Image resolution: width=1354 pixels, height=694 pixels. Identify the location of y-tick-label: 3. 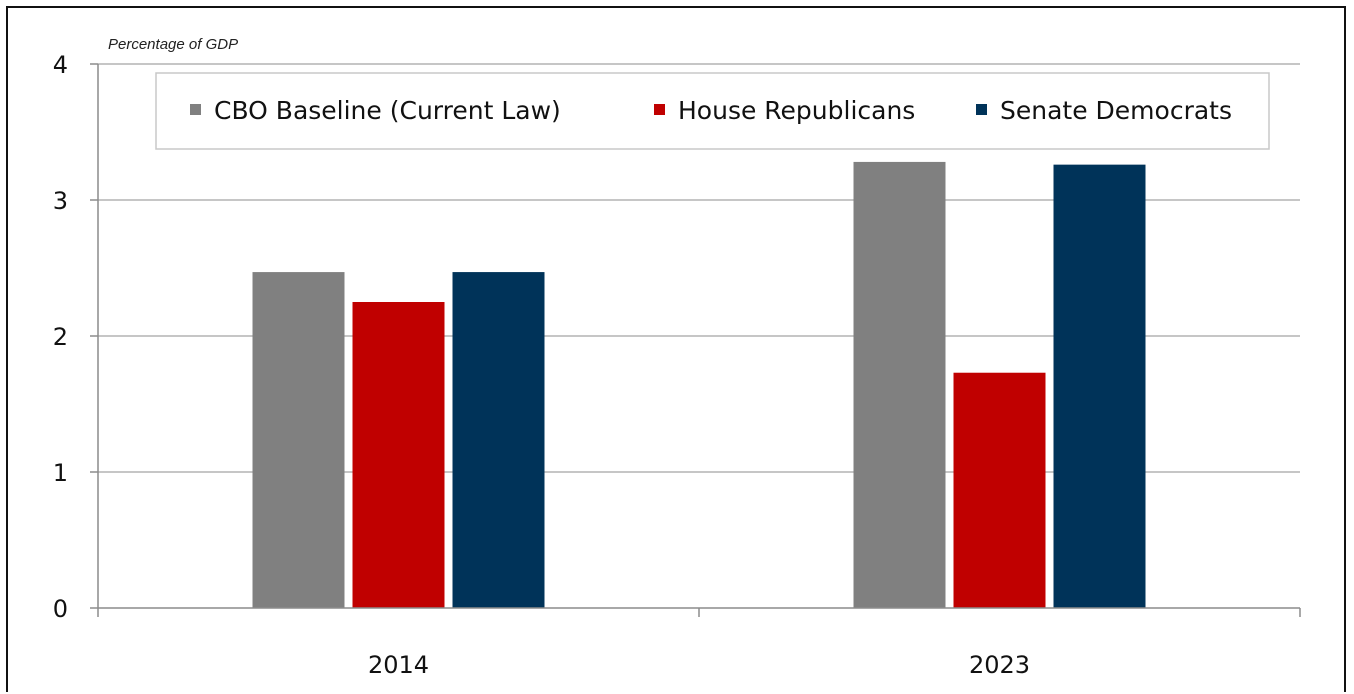
(60, 201).